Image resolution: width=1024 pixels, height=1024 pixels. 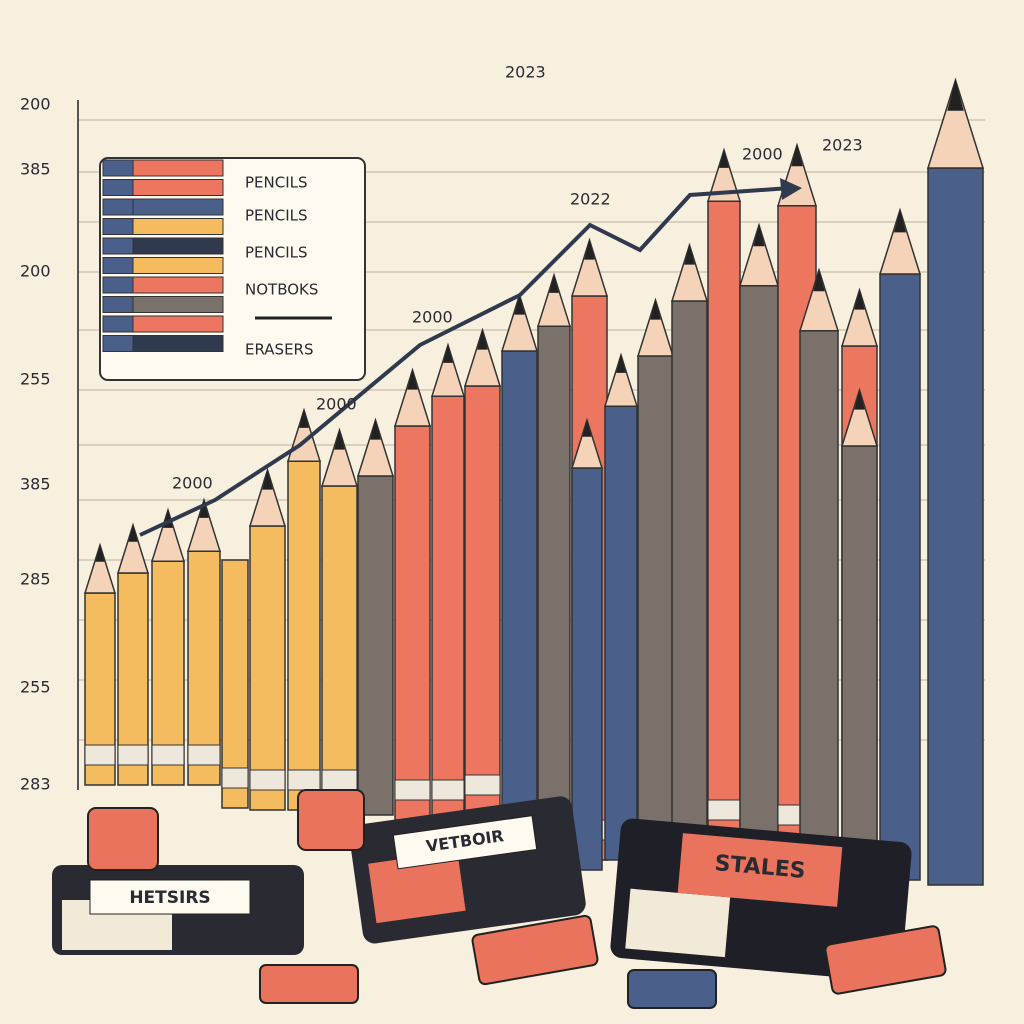 I want to click on book-label-plate, so click(x=170, y=897).